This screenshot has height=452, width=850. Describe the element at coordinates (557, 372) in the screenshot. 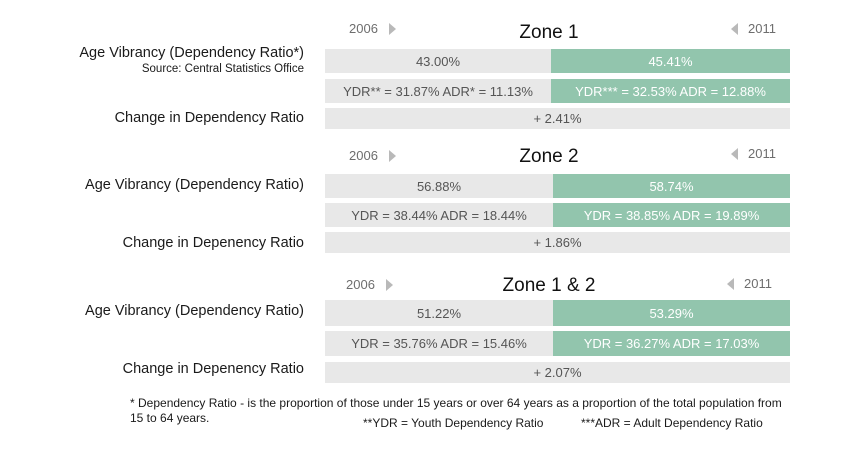

I see `zone-1-2-change-value: + 2.07%` at that location.